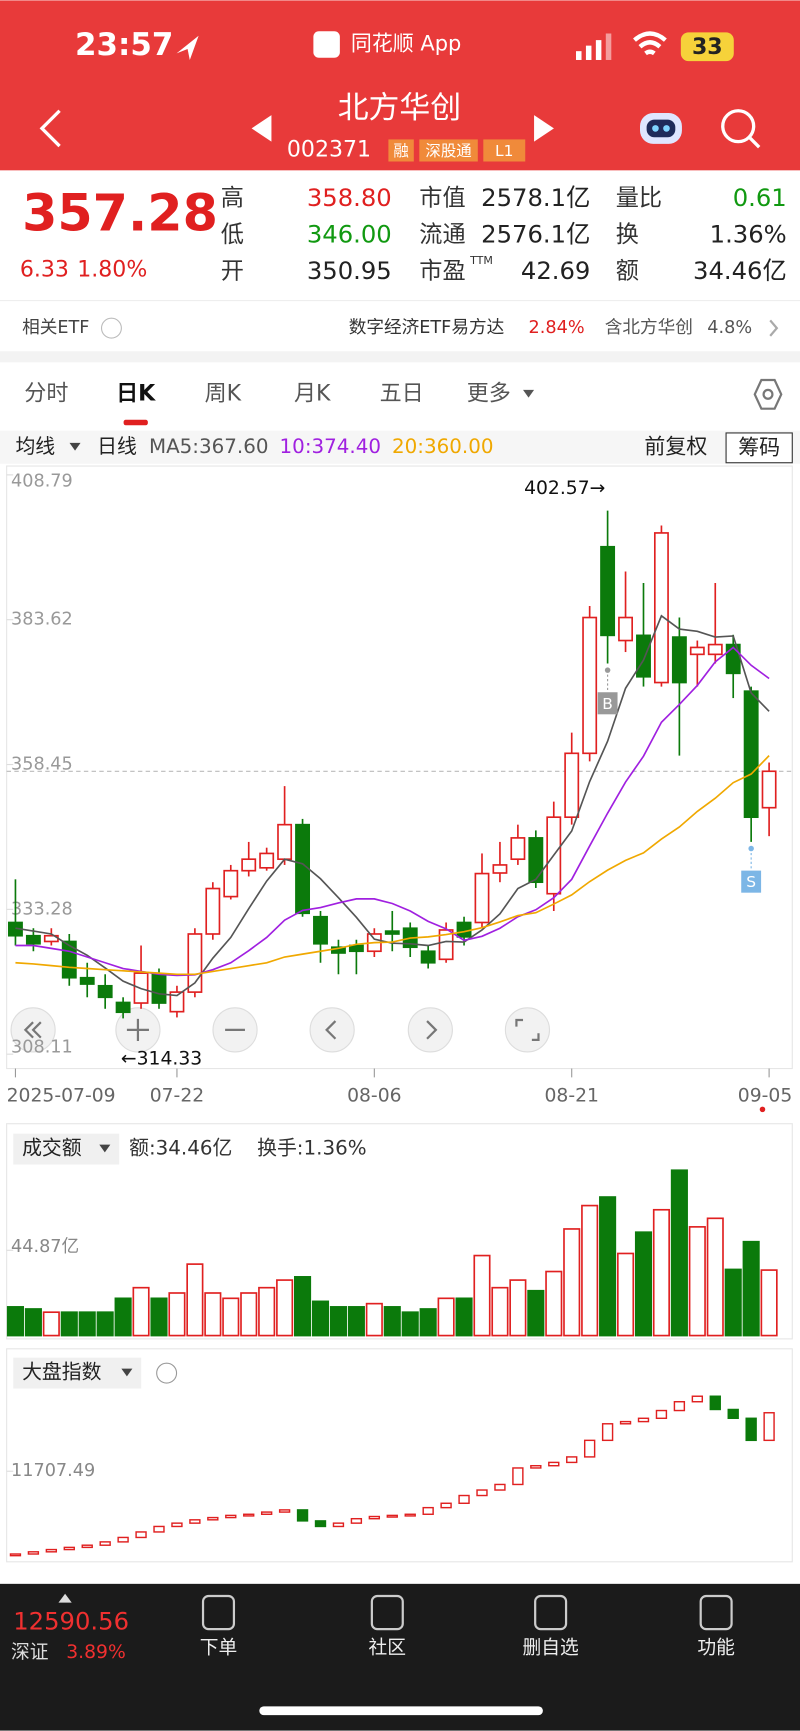 The width and height of the screenshot is (800, 1731). Describe the element at coordinates (75, 446) in the screenshot. I see `ma-caret` at that location.